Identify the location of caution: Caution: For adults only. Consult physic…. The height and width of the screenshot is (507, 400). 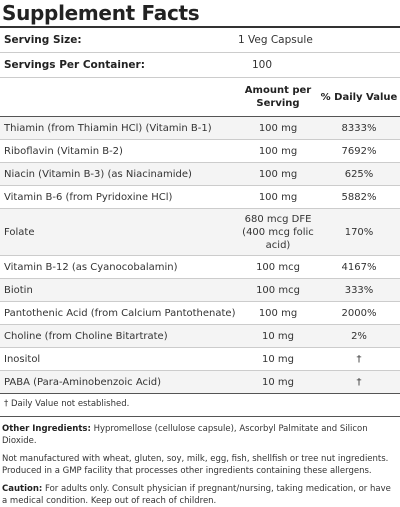
(200, 495).